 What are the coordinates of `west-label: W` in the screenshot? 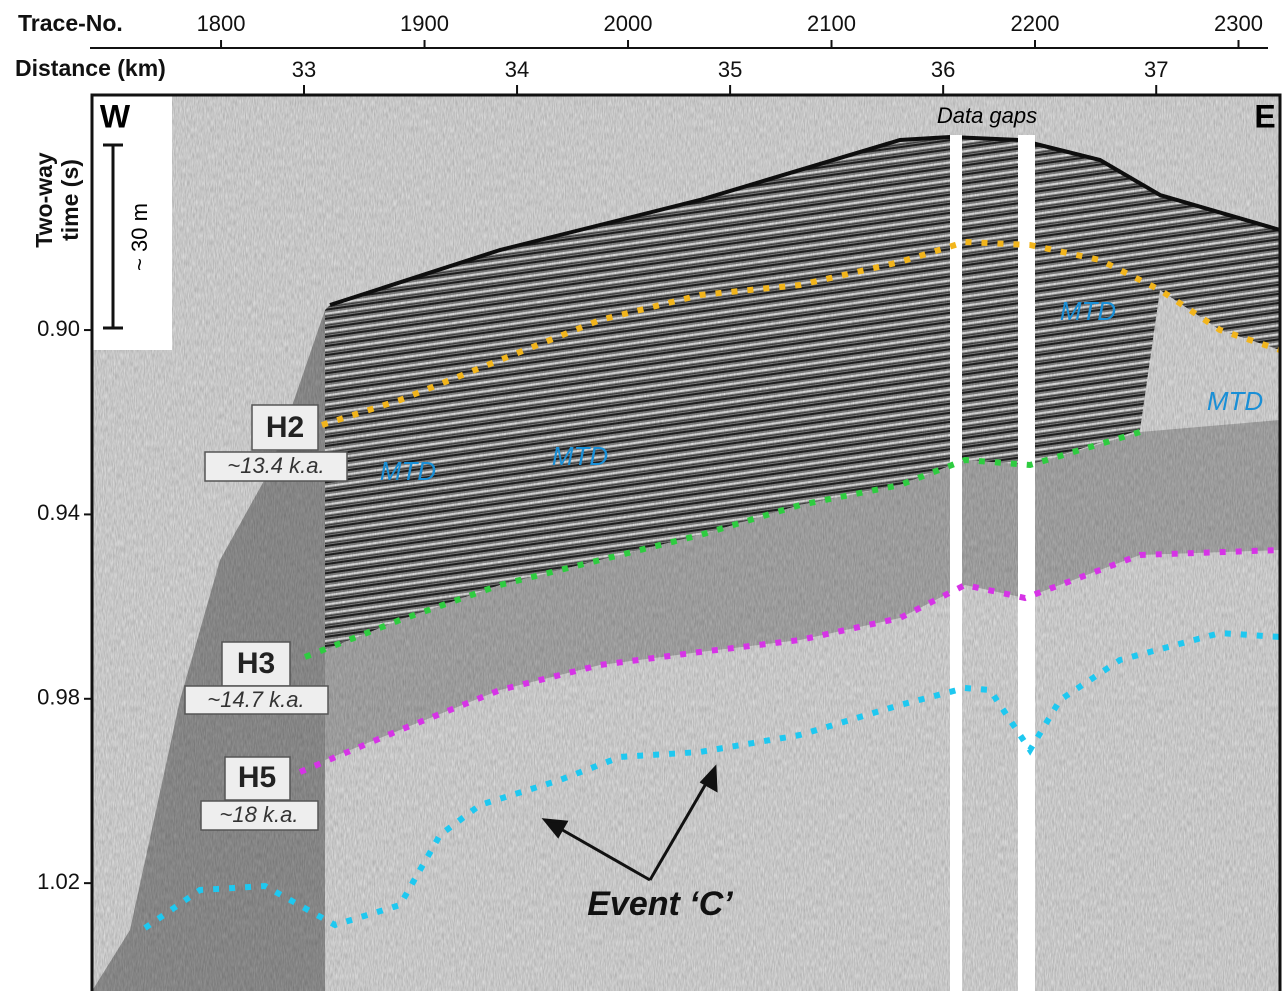 It's located at (115, 116).